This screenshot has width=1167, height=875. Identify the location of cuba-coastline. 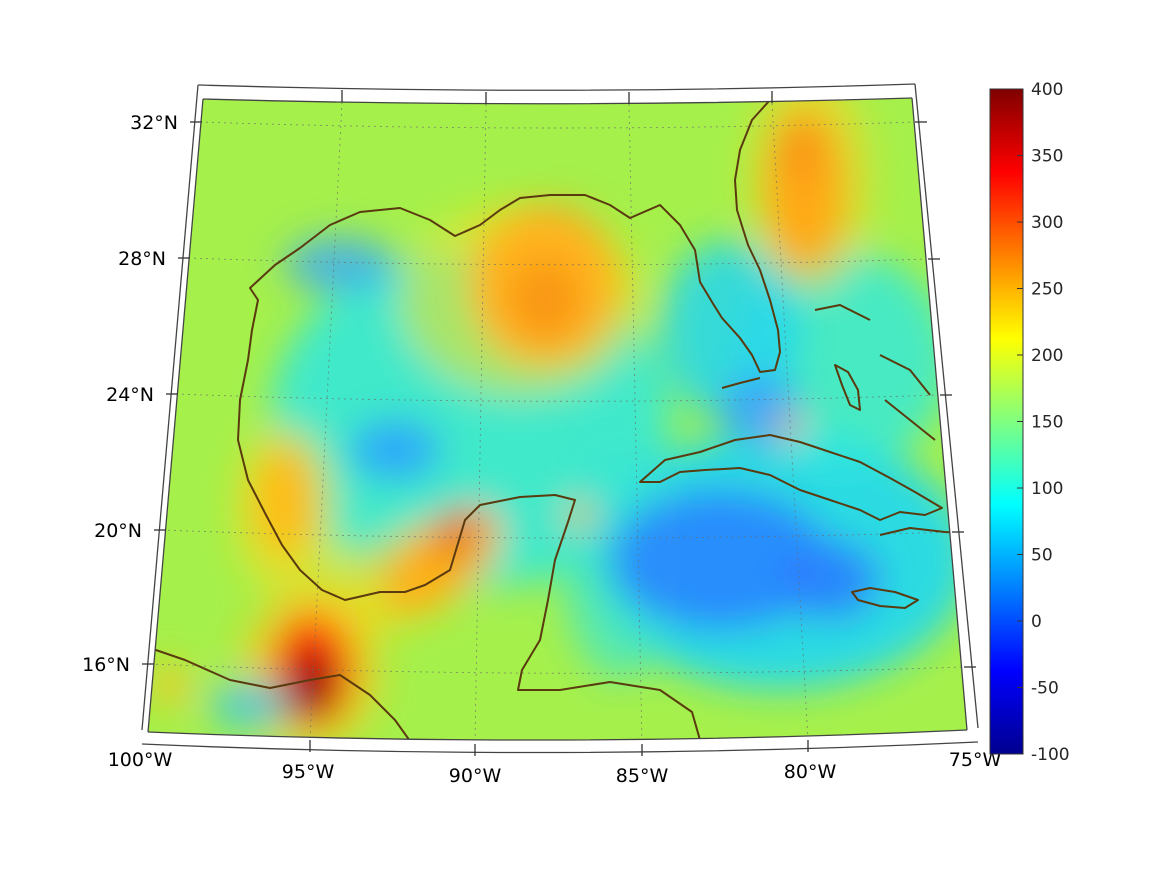
(791, 477).